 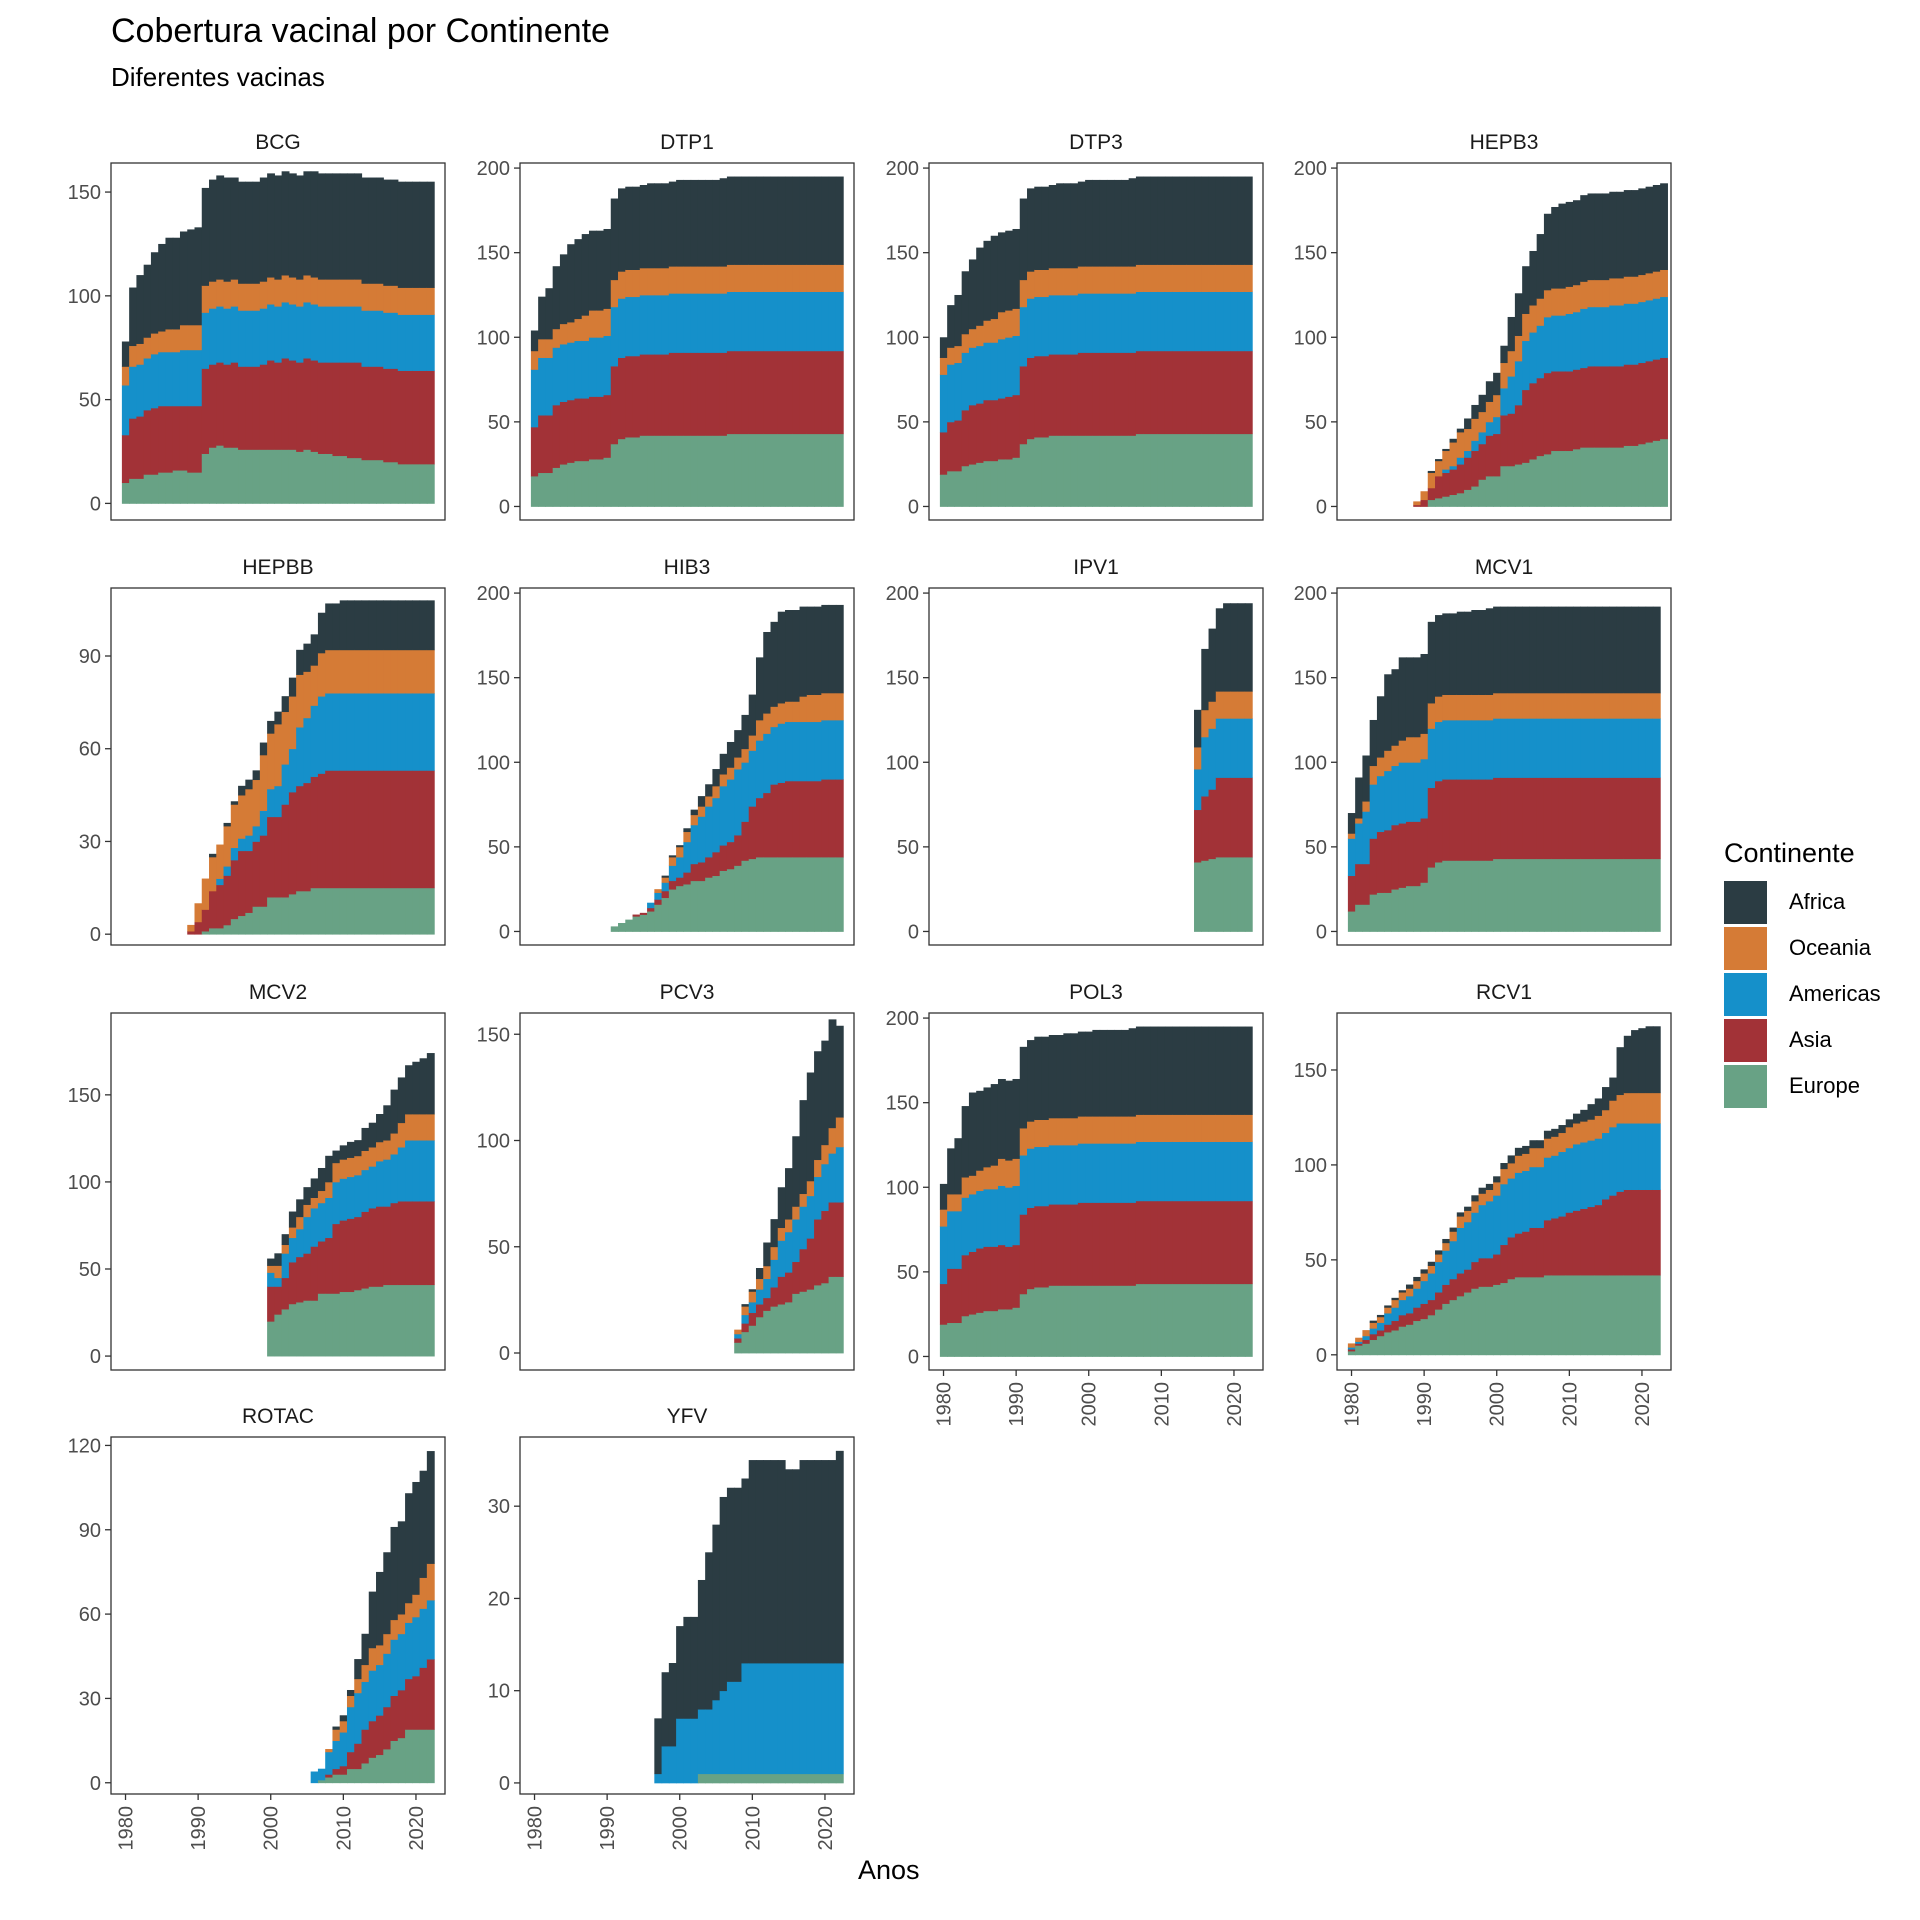 I want to click on bar-europe-2014, so click(x=781, y=470).